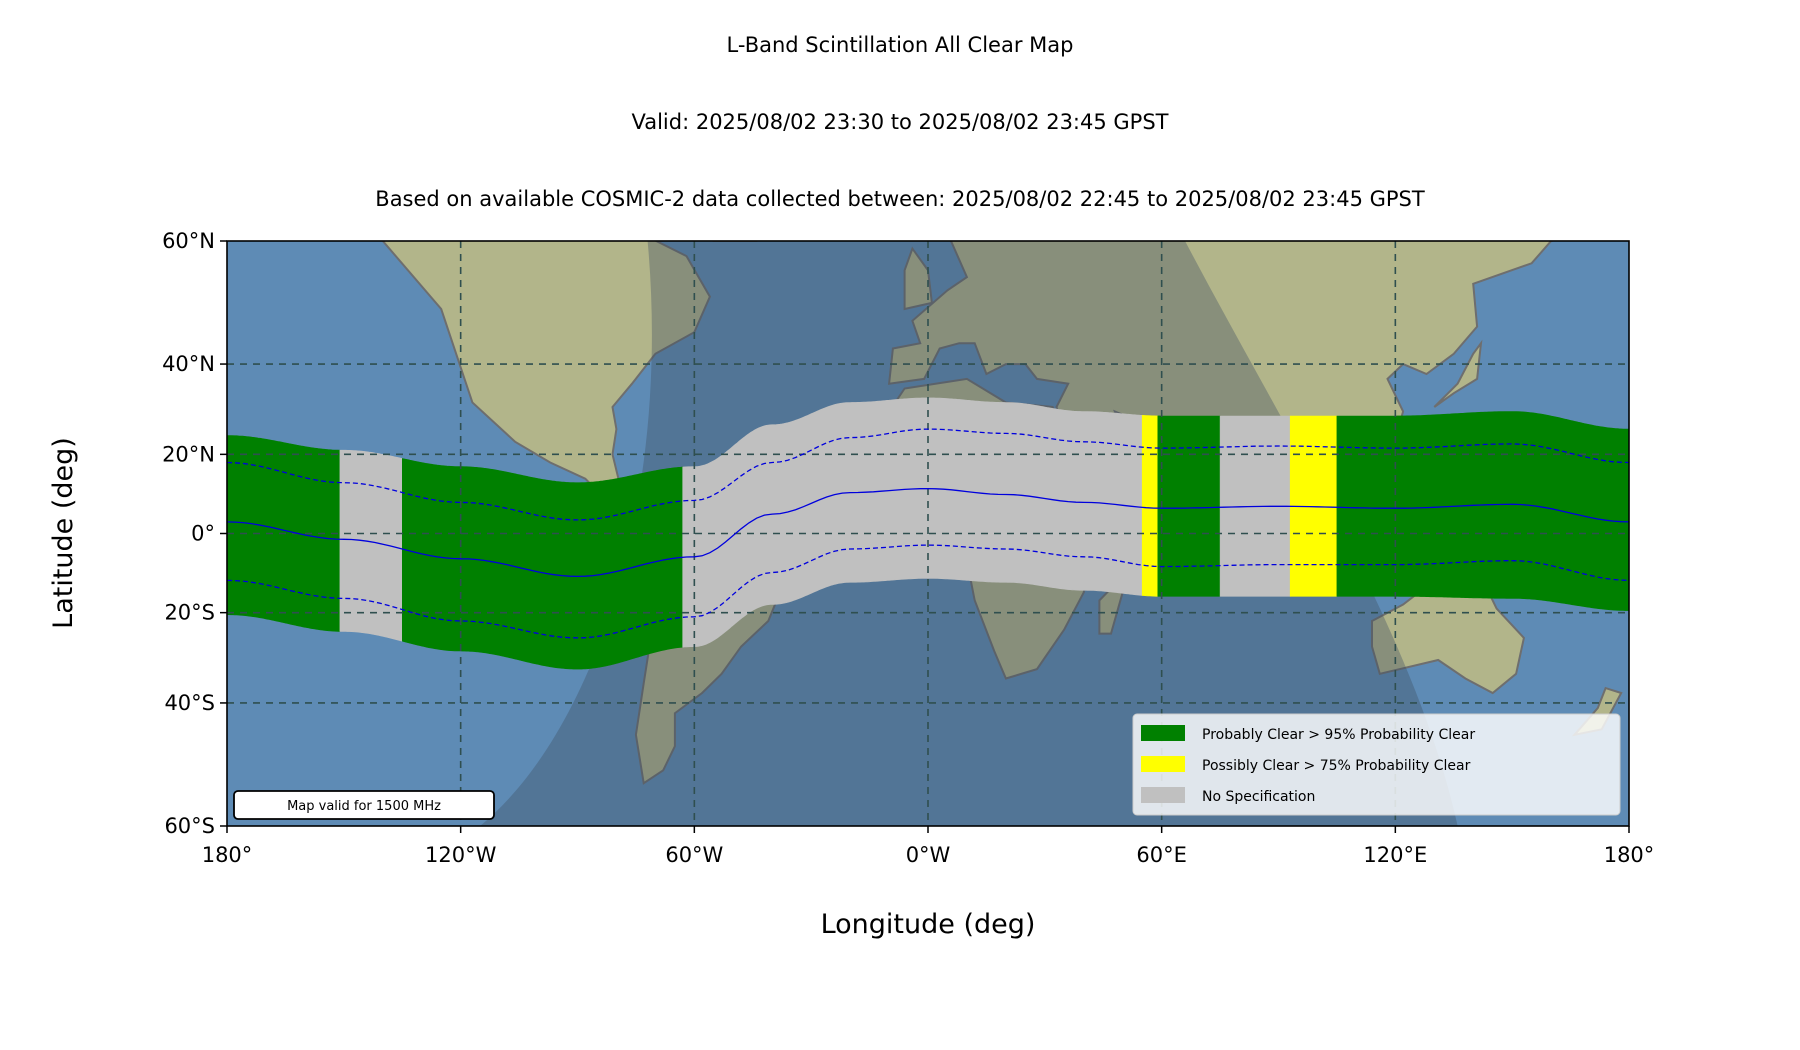 The width and height of the screenshot is (1800, 1050). I want to click on legend-box, so click(1376, 764).